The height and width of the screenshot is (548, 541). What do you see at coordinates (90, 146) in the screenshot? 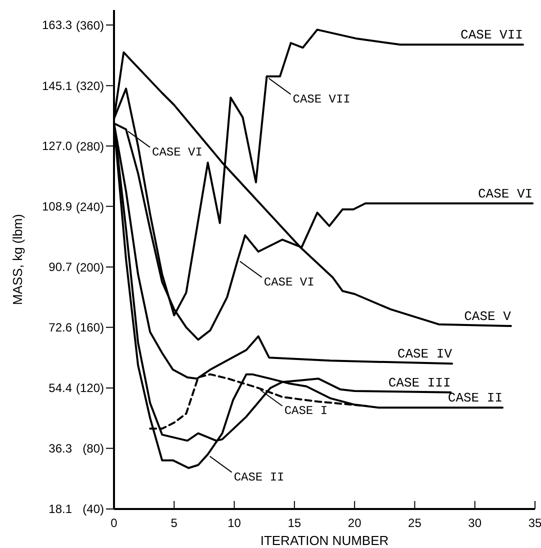
I see `y2-tick-label: (280)` at bounding box center [90, 146].